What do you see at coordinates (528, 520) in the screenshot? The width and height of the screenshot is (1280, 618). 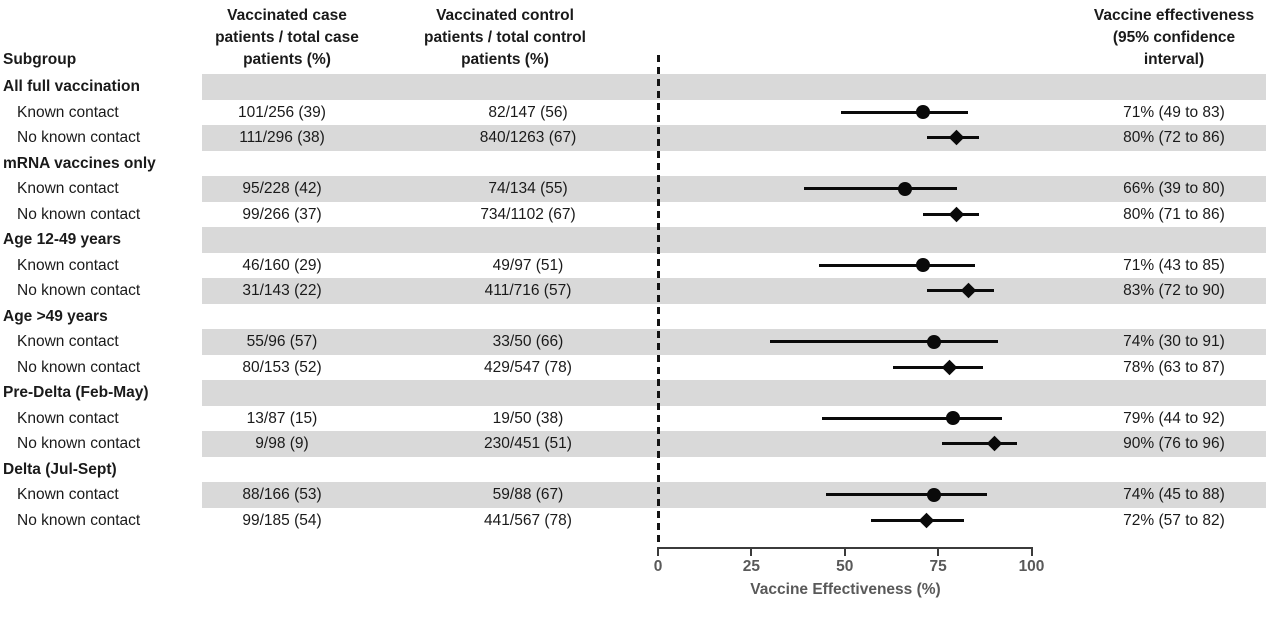 I see `control-value: 441/567 (78)` at bounding box center [528, 520].